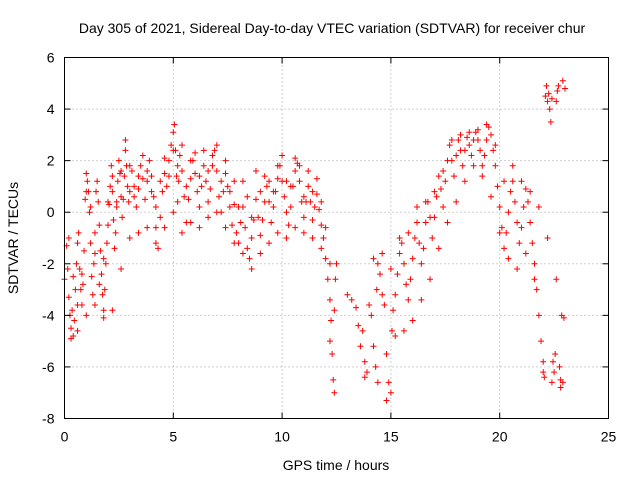  Describe the element at coordinates (51, 109) in the screenshot. I see `y-tick-label: 4` at that location.